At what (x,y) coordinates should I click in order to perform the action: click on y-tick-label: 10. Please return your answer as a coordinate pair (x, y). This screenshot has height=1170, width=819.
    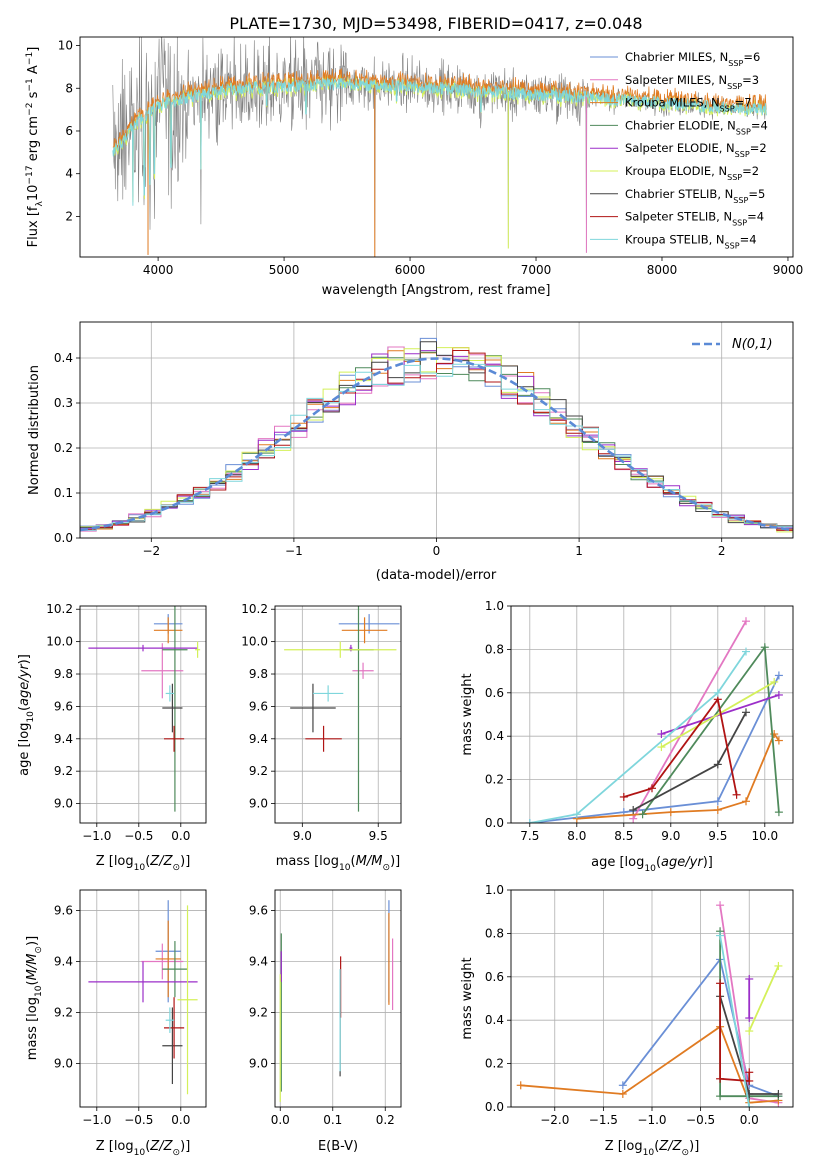
    Looking at the image, I should click on (65, 46).